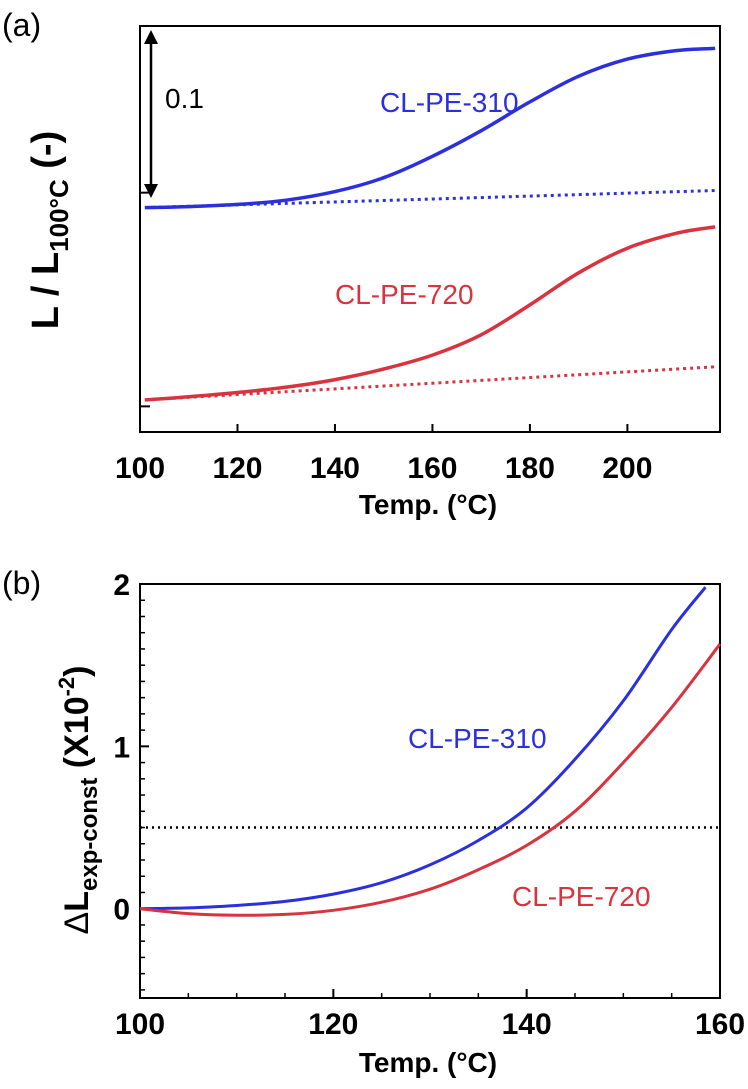  Describe the element at coordinates (59, 215) in the screenshot. I see `panel-a-ylabel-sub: 100°C` at that location.